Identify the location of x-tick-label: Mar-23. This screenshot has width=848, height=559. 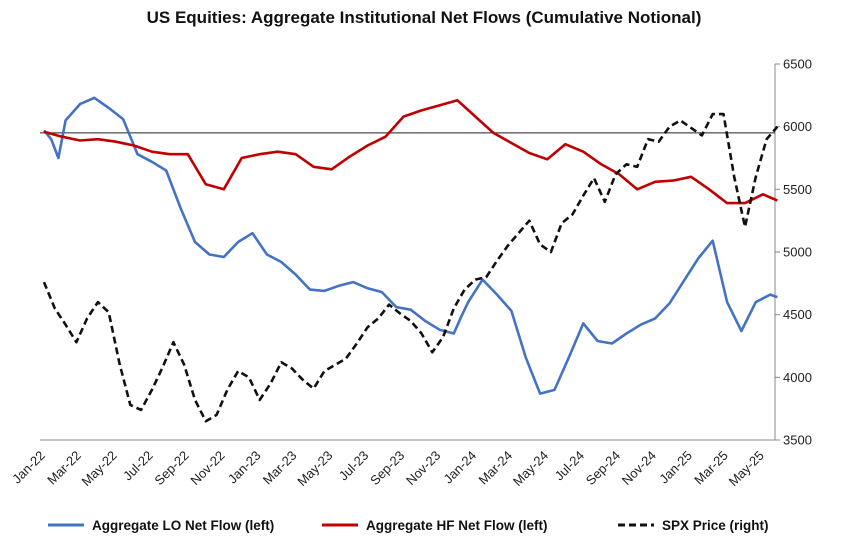
(280, 468).